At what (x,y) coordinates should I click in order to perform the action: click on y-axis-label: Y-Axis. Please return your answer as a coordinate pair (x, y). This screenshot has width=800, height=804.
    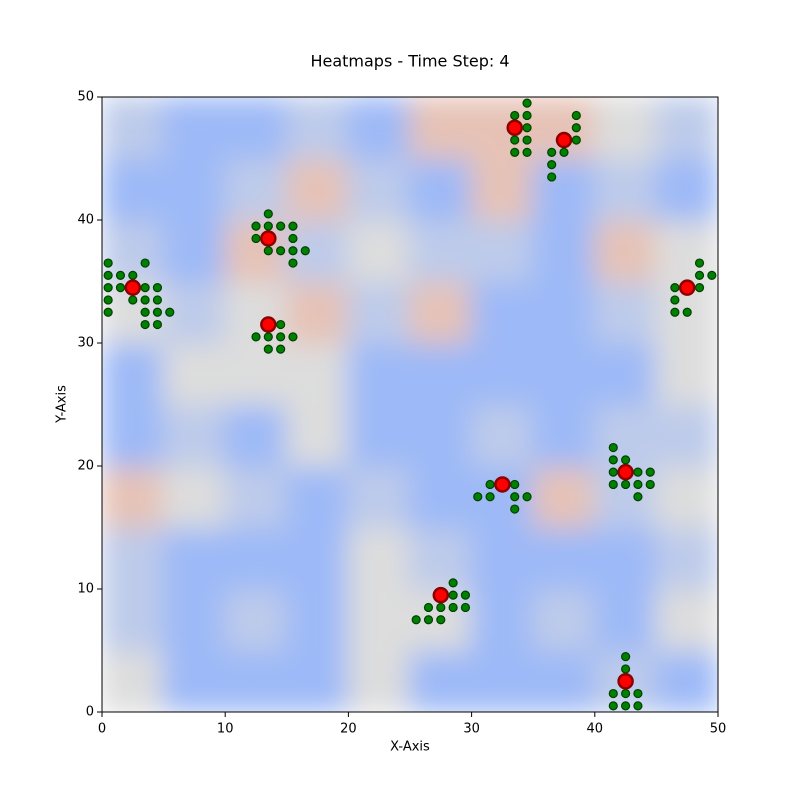
    Looking at the image, I should click on (62, 404).